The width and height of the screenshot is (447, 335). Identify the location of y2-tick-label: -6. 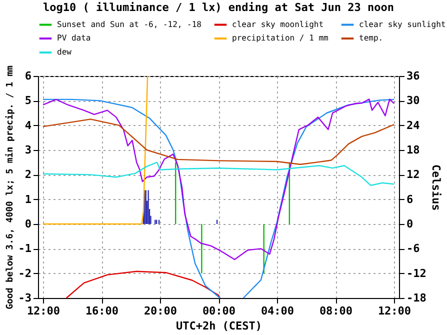
(413, 249).